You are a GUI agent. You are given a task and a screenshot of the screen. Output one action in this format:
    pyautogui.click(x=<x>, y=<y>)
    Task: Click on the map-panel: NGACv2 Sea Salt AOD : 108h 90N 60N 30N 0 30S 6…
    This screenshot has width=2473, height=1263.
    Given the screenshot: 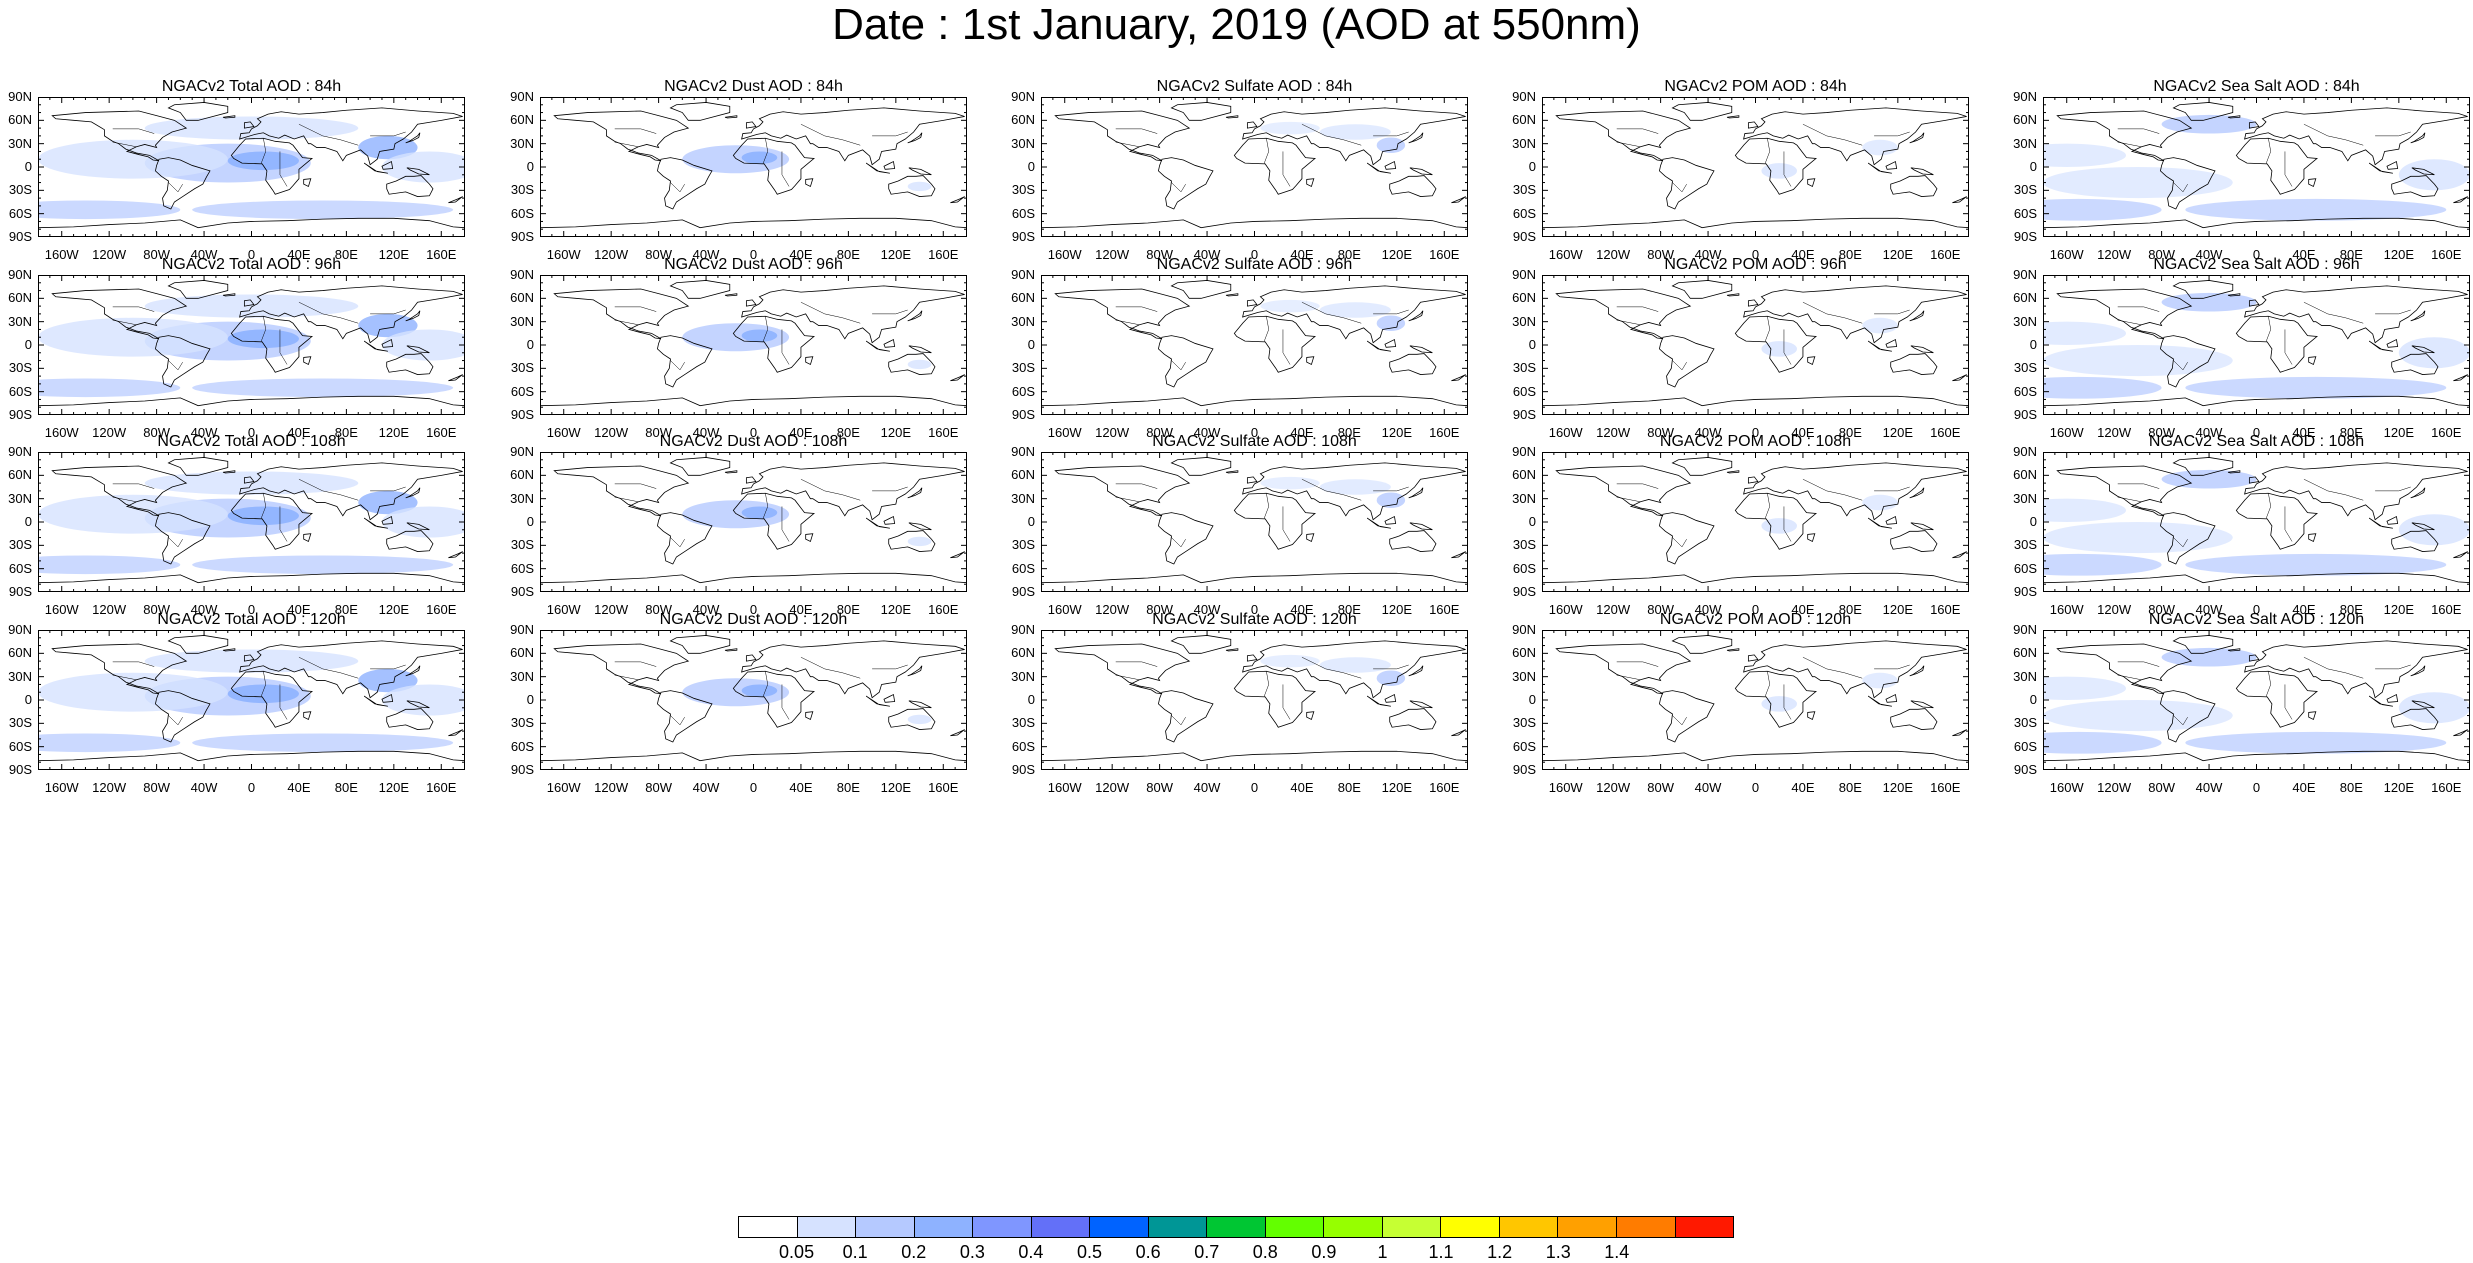 What is the action you would take?
    pyautogui.click(x=2238, y=532)
    